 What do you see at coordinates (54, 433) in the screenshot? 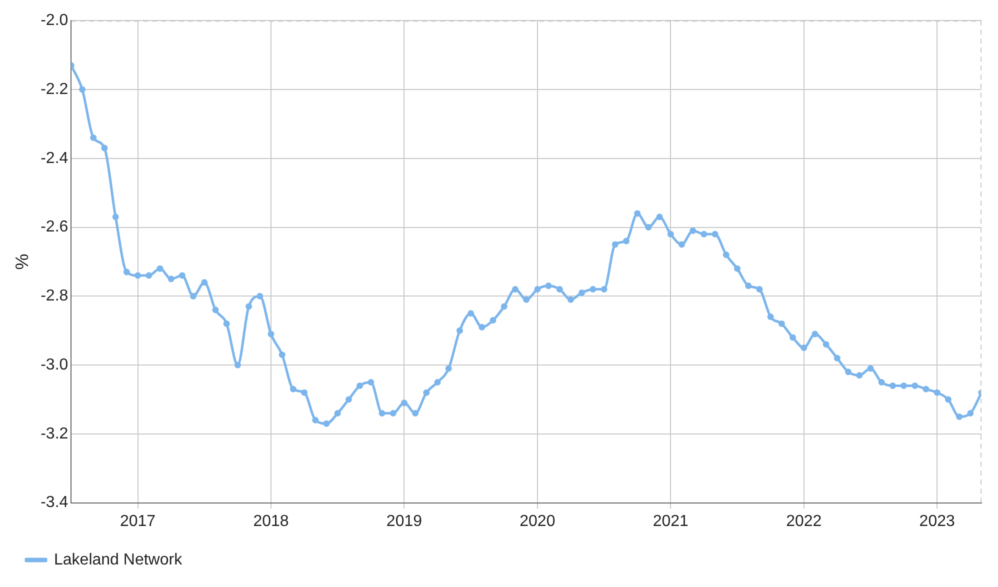
I see `y-tick-label: -3.2` at bounding box center [54, 433].